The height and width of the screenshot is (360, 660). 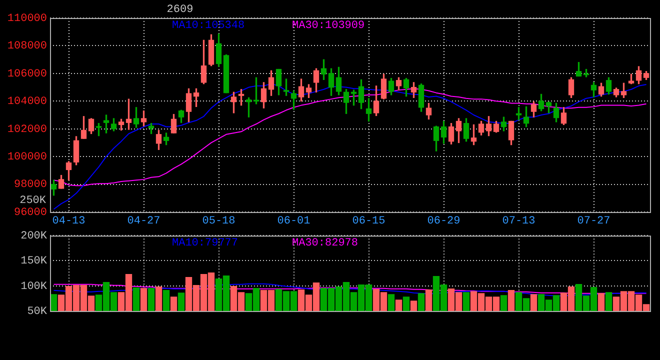 I want to click on y-tick-label: 100000, so click(x=27, y=157).